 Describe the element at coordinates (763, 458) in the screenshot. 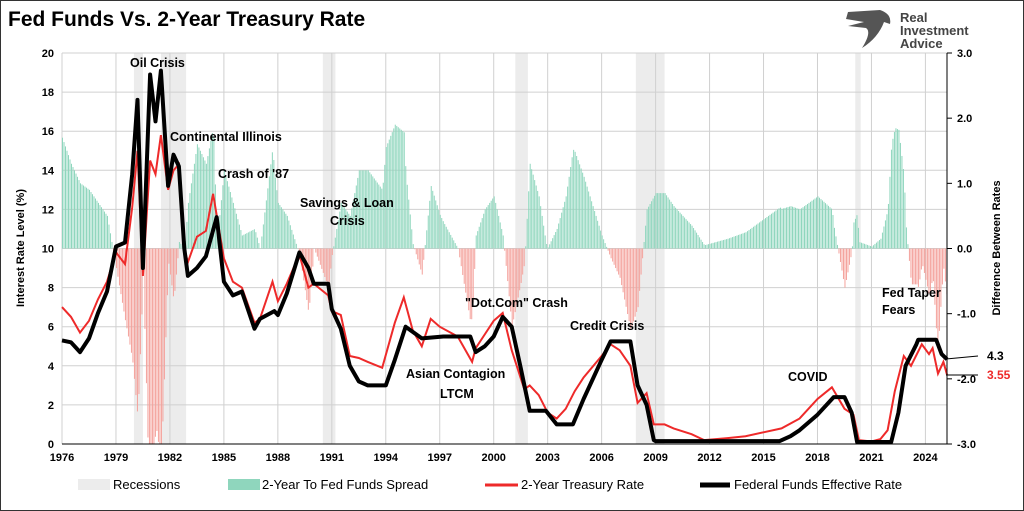

I see `x-tick-label: 2015` at that location.